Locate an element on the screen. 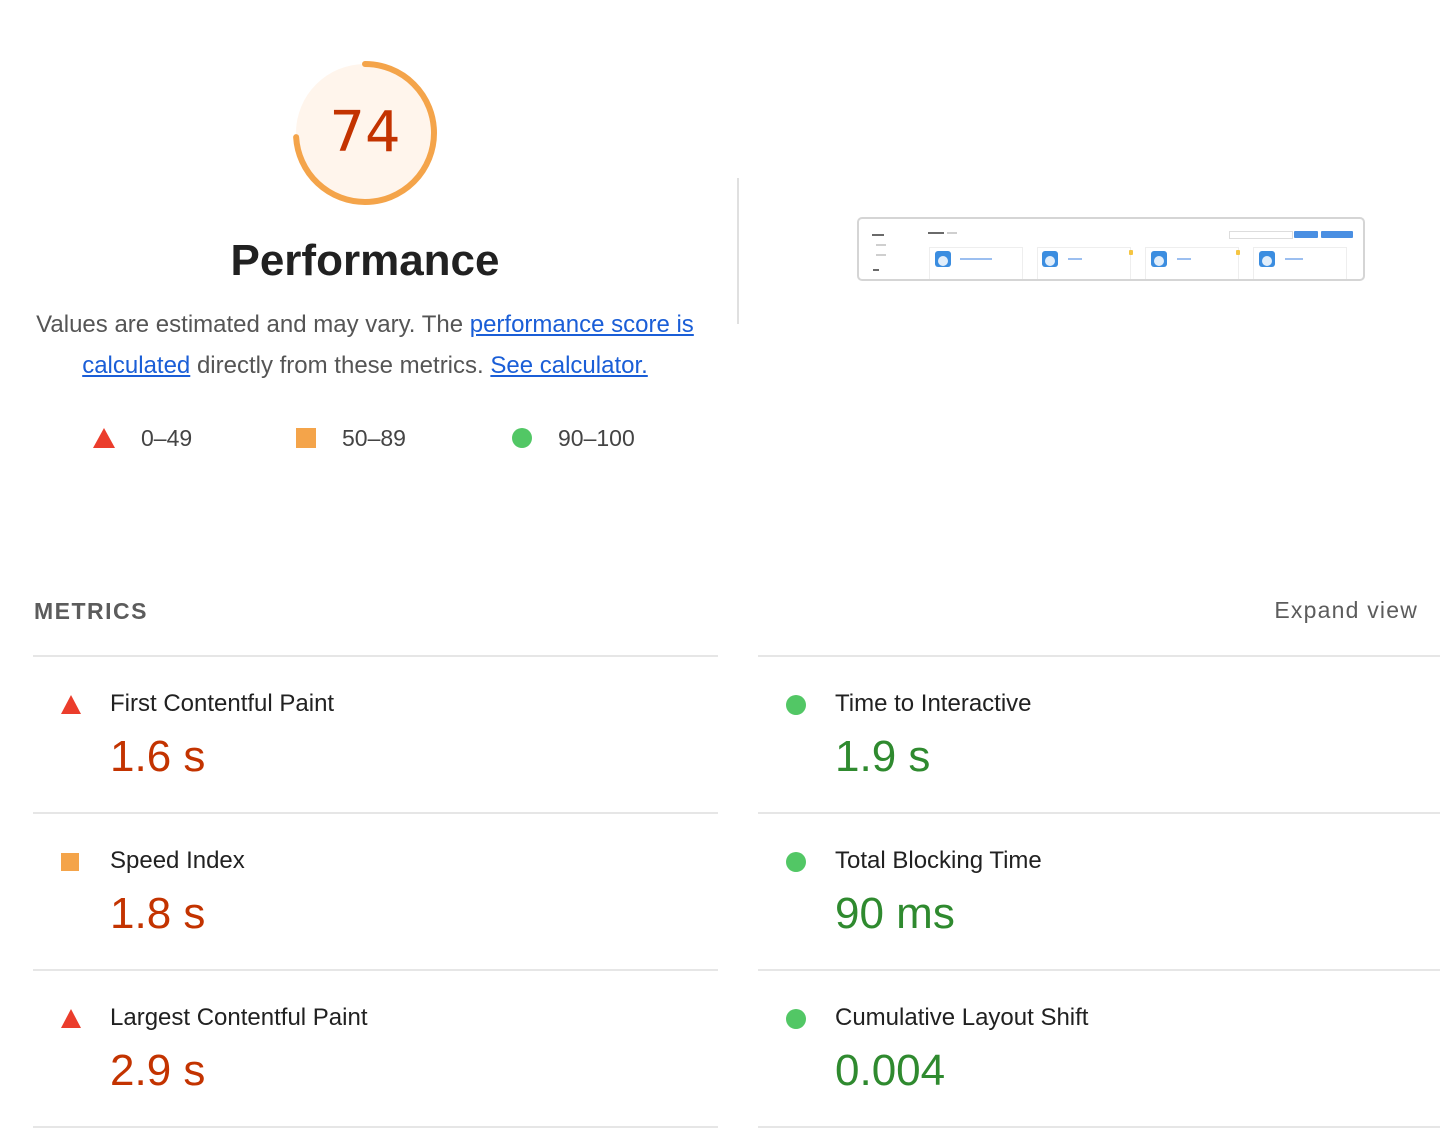  score-value: 74 is located at coordinates (365, 132).